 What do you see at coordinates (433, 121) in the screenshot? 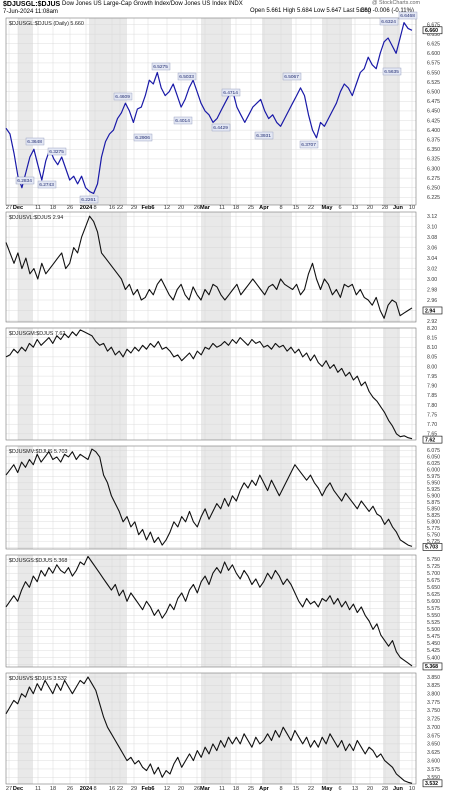
I see `y-tick-label: 6.425` at bounding box center [433, 121].